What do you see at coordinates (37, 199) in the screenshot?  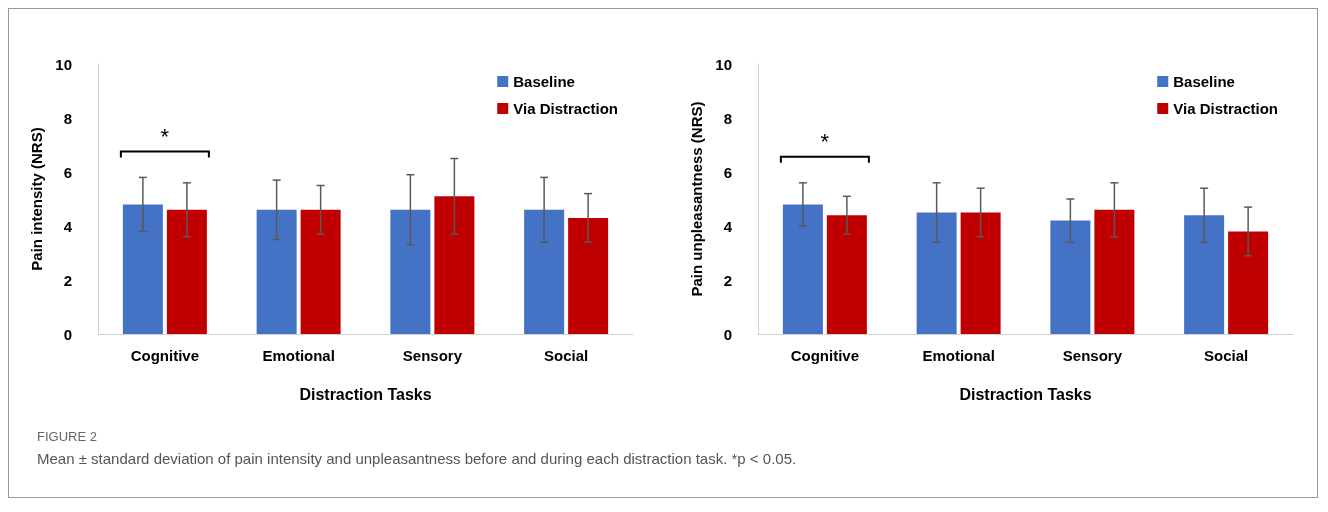 I see `y-axis-title: Pain intensity (NRS)` at bounding box center [37, 199].